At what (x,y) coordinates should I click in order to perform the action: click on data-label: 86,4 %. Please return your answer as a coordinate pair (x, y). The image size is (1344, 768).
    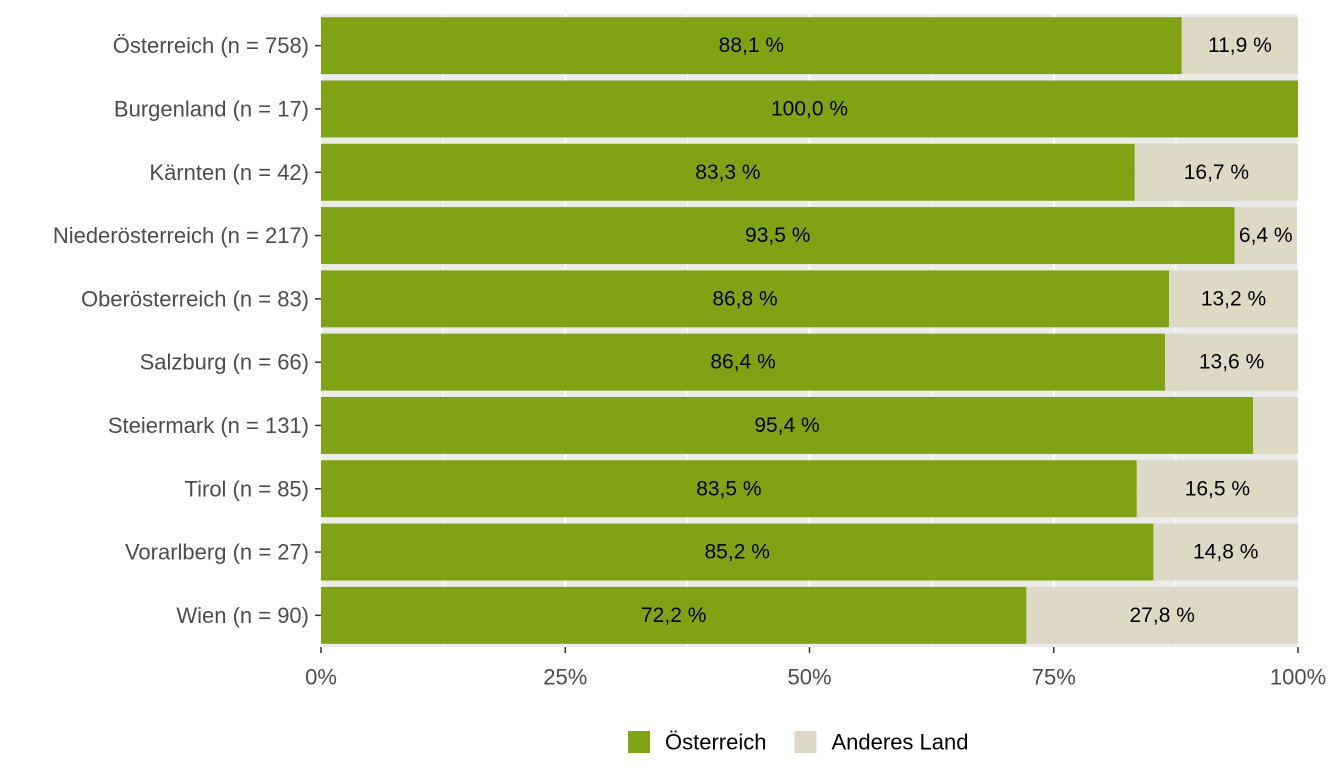
    Looking at the image, I should click on (742, 362).